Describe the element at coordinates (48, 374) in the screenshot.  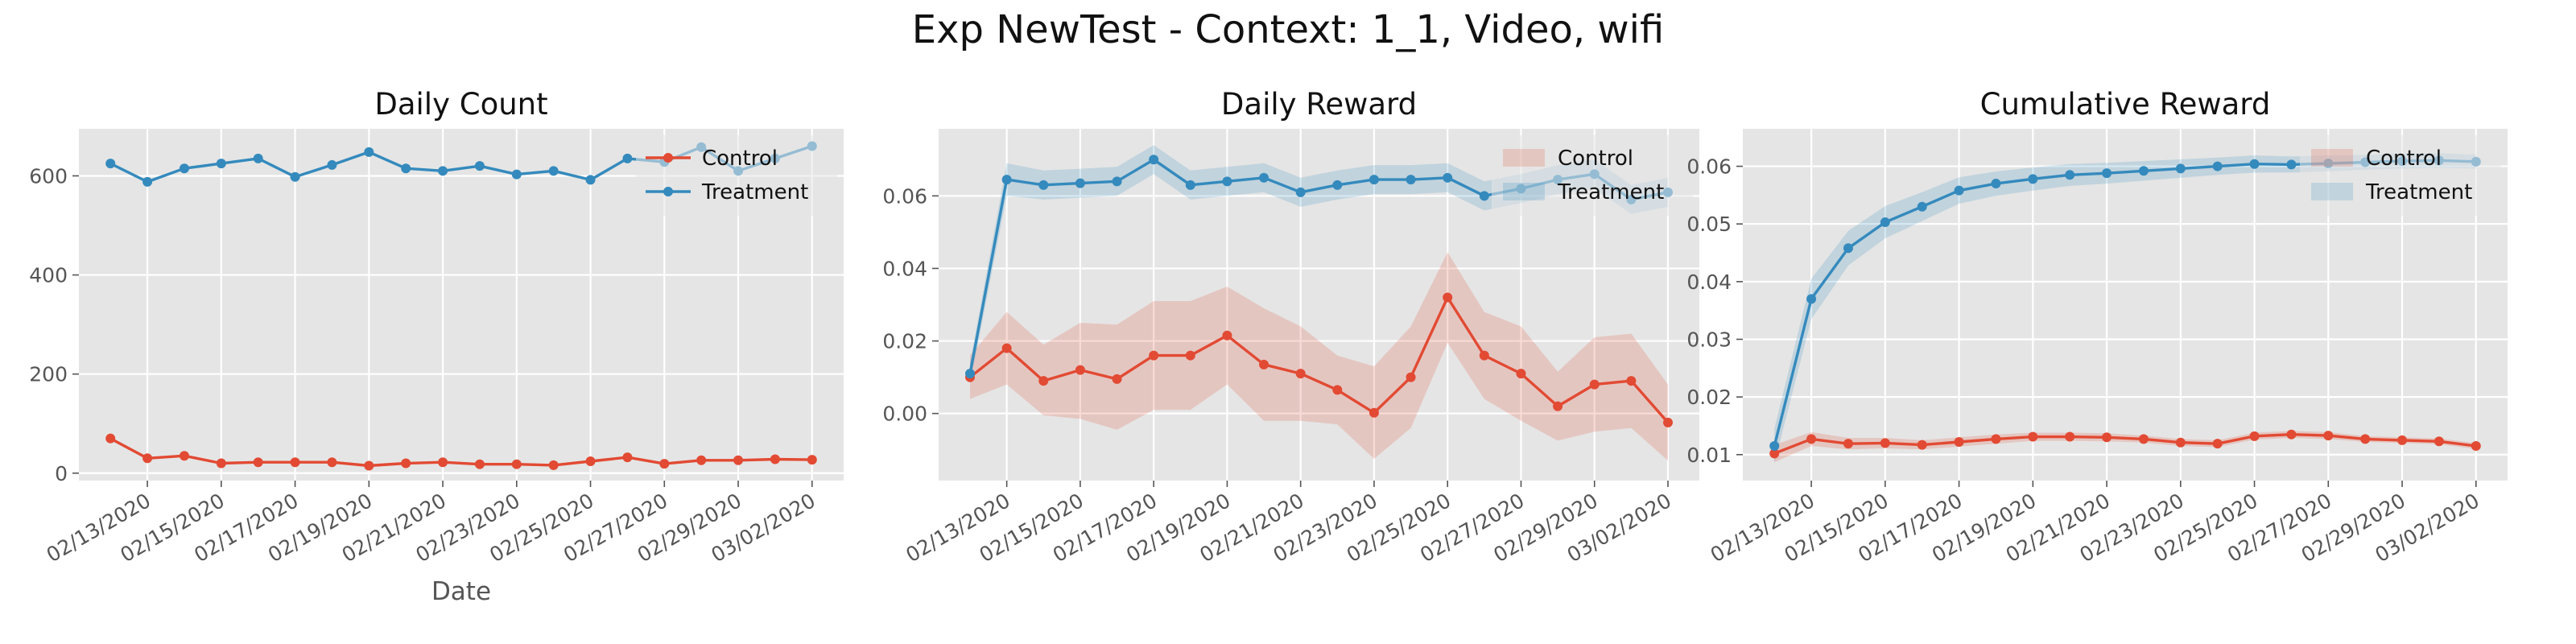
I see `y-tick-label: 200` at that location.